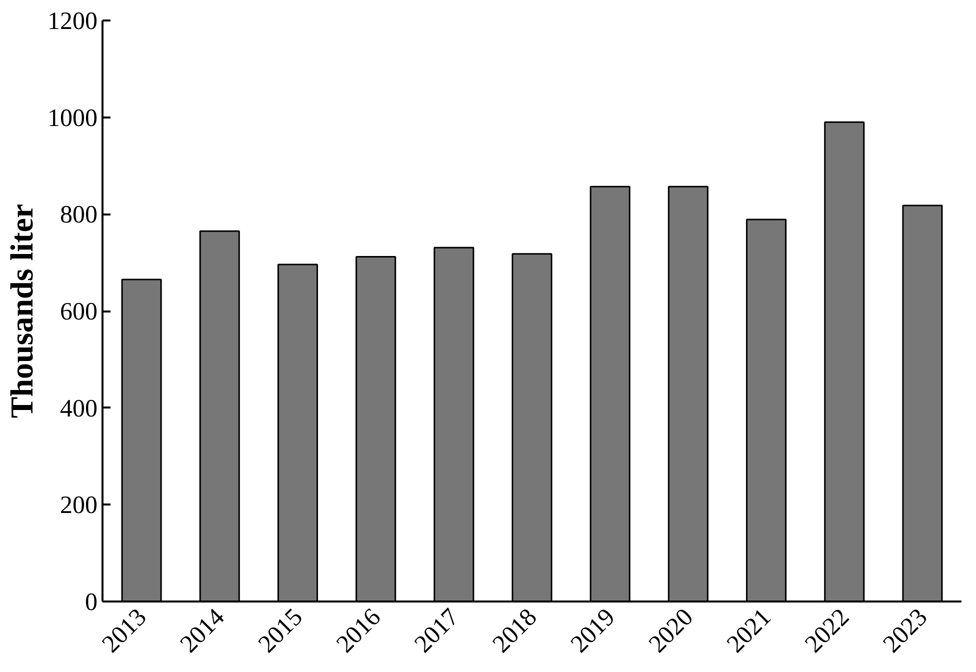  What do you see at coordinates (79, 312) in the screenshot?
I see `y-tick-label: 600` at bounding box center [79, 312].